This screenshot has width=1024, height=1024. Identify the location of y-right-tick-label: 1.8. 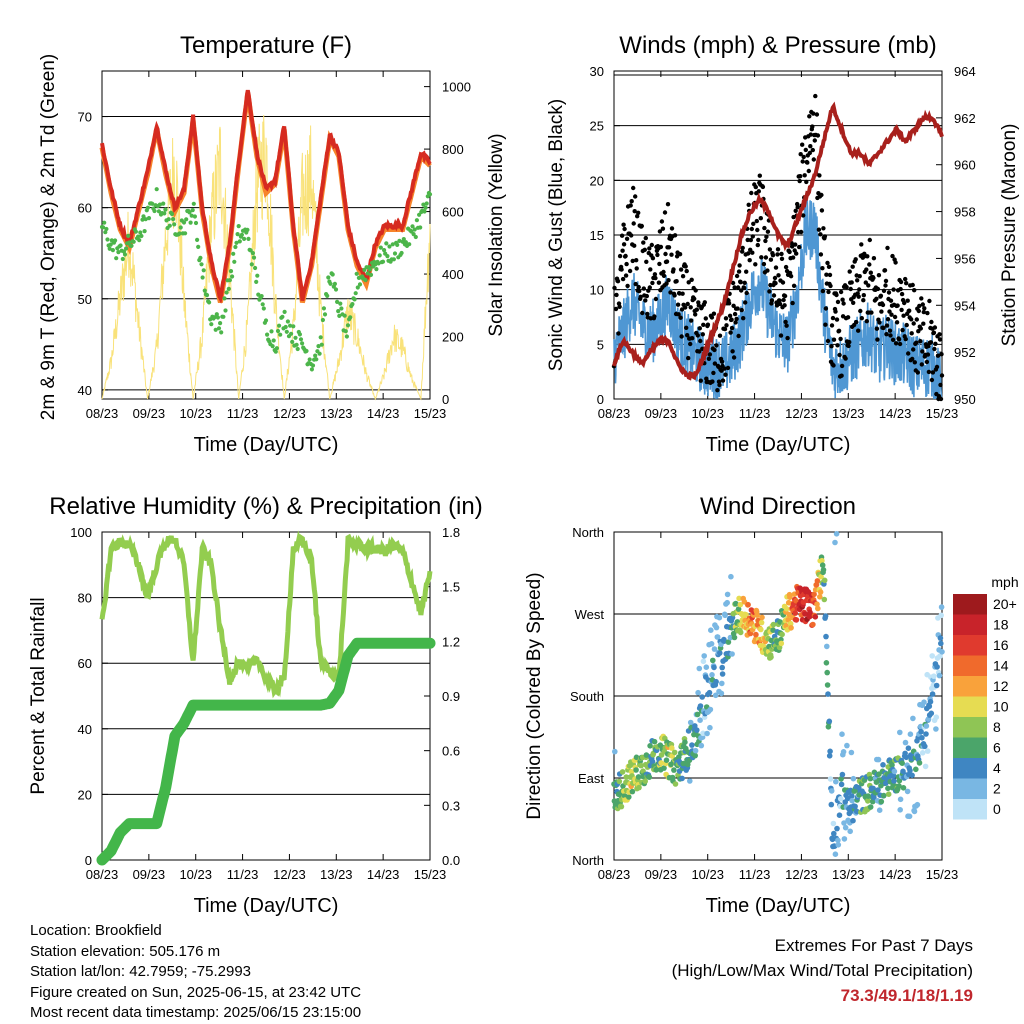
(451, 532).